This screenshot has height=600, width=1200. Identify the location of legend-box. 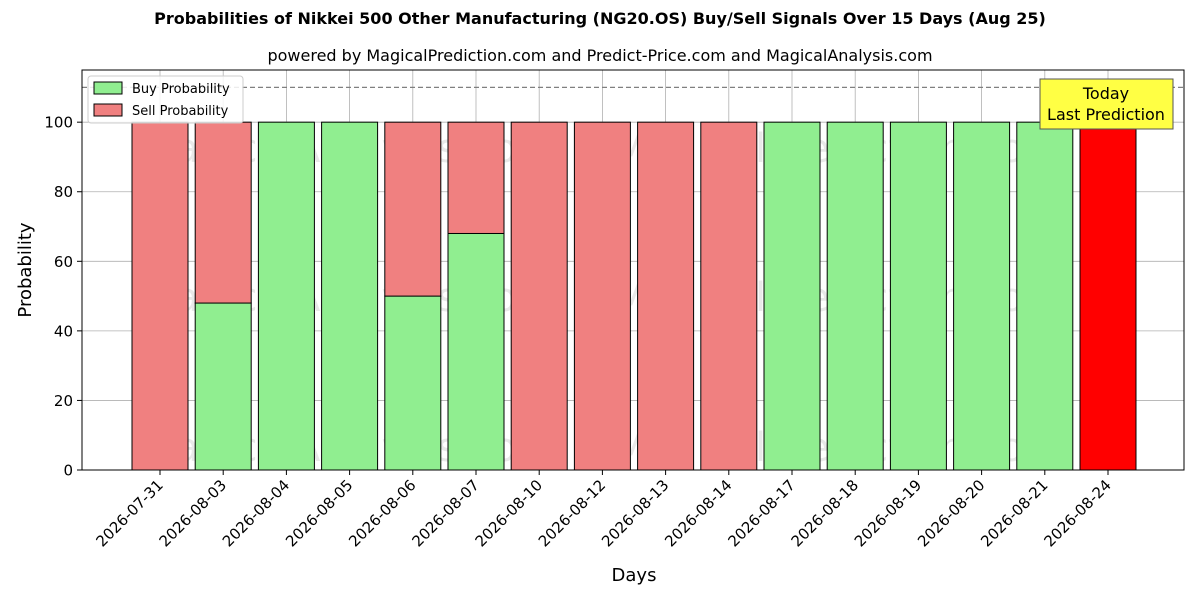
(165, 99).